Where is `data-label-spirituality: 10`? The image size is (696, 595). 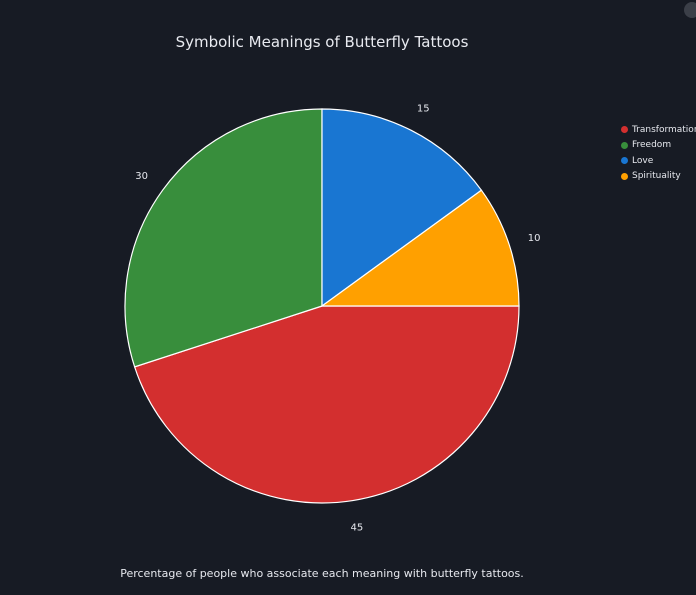 data-label-spirituality: 10 is located at coordinates (534, 238).